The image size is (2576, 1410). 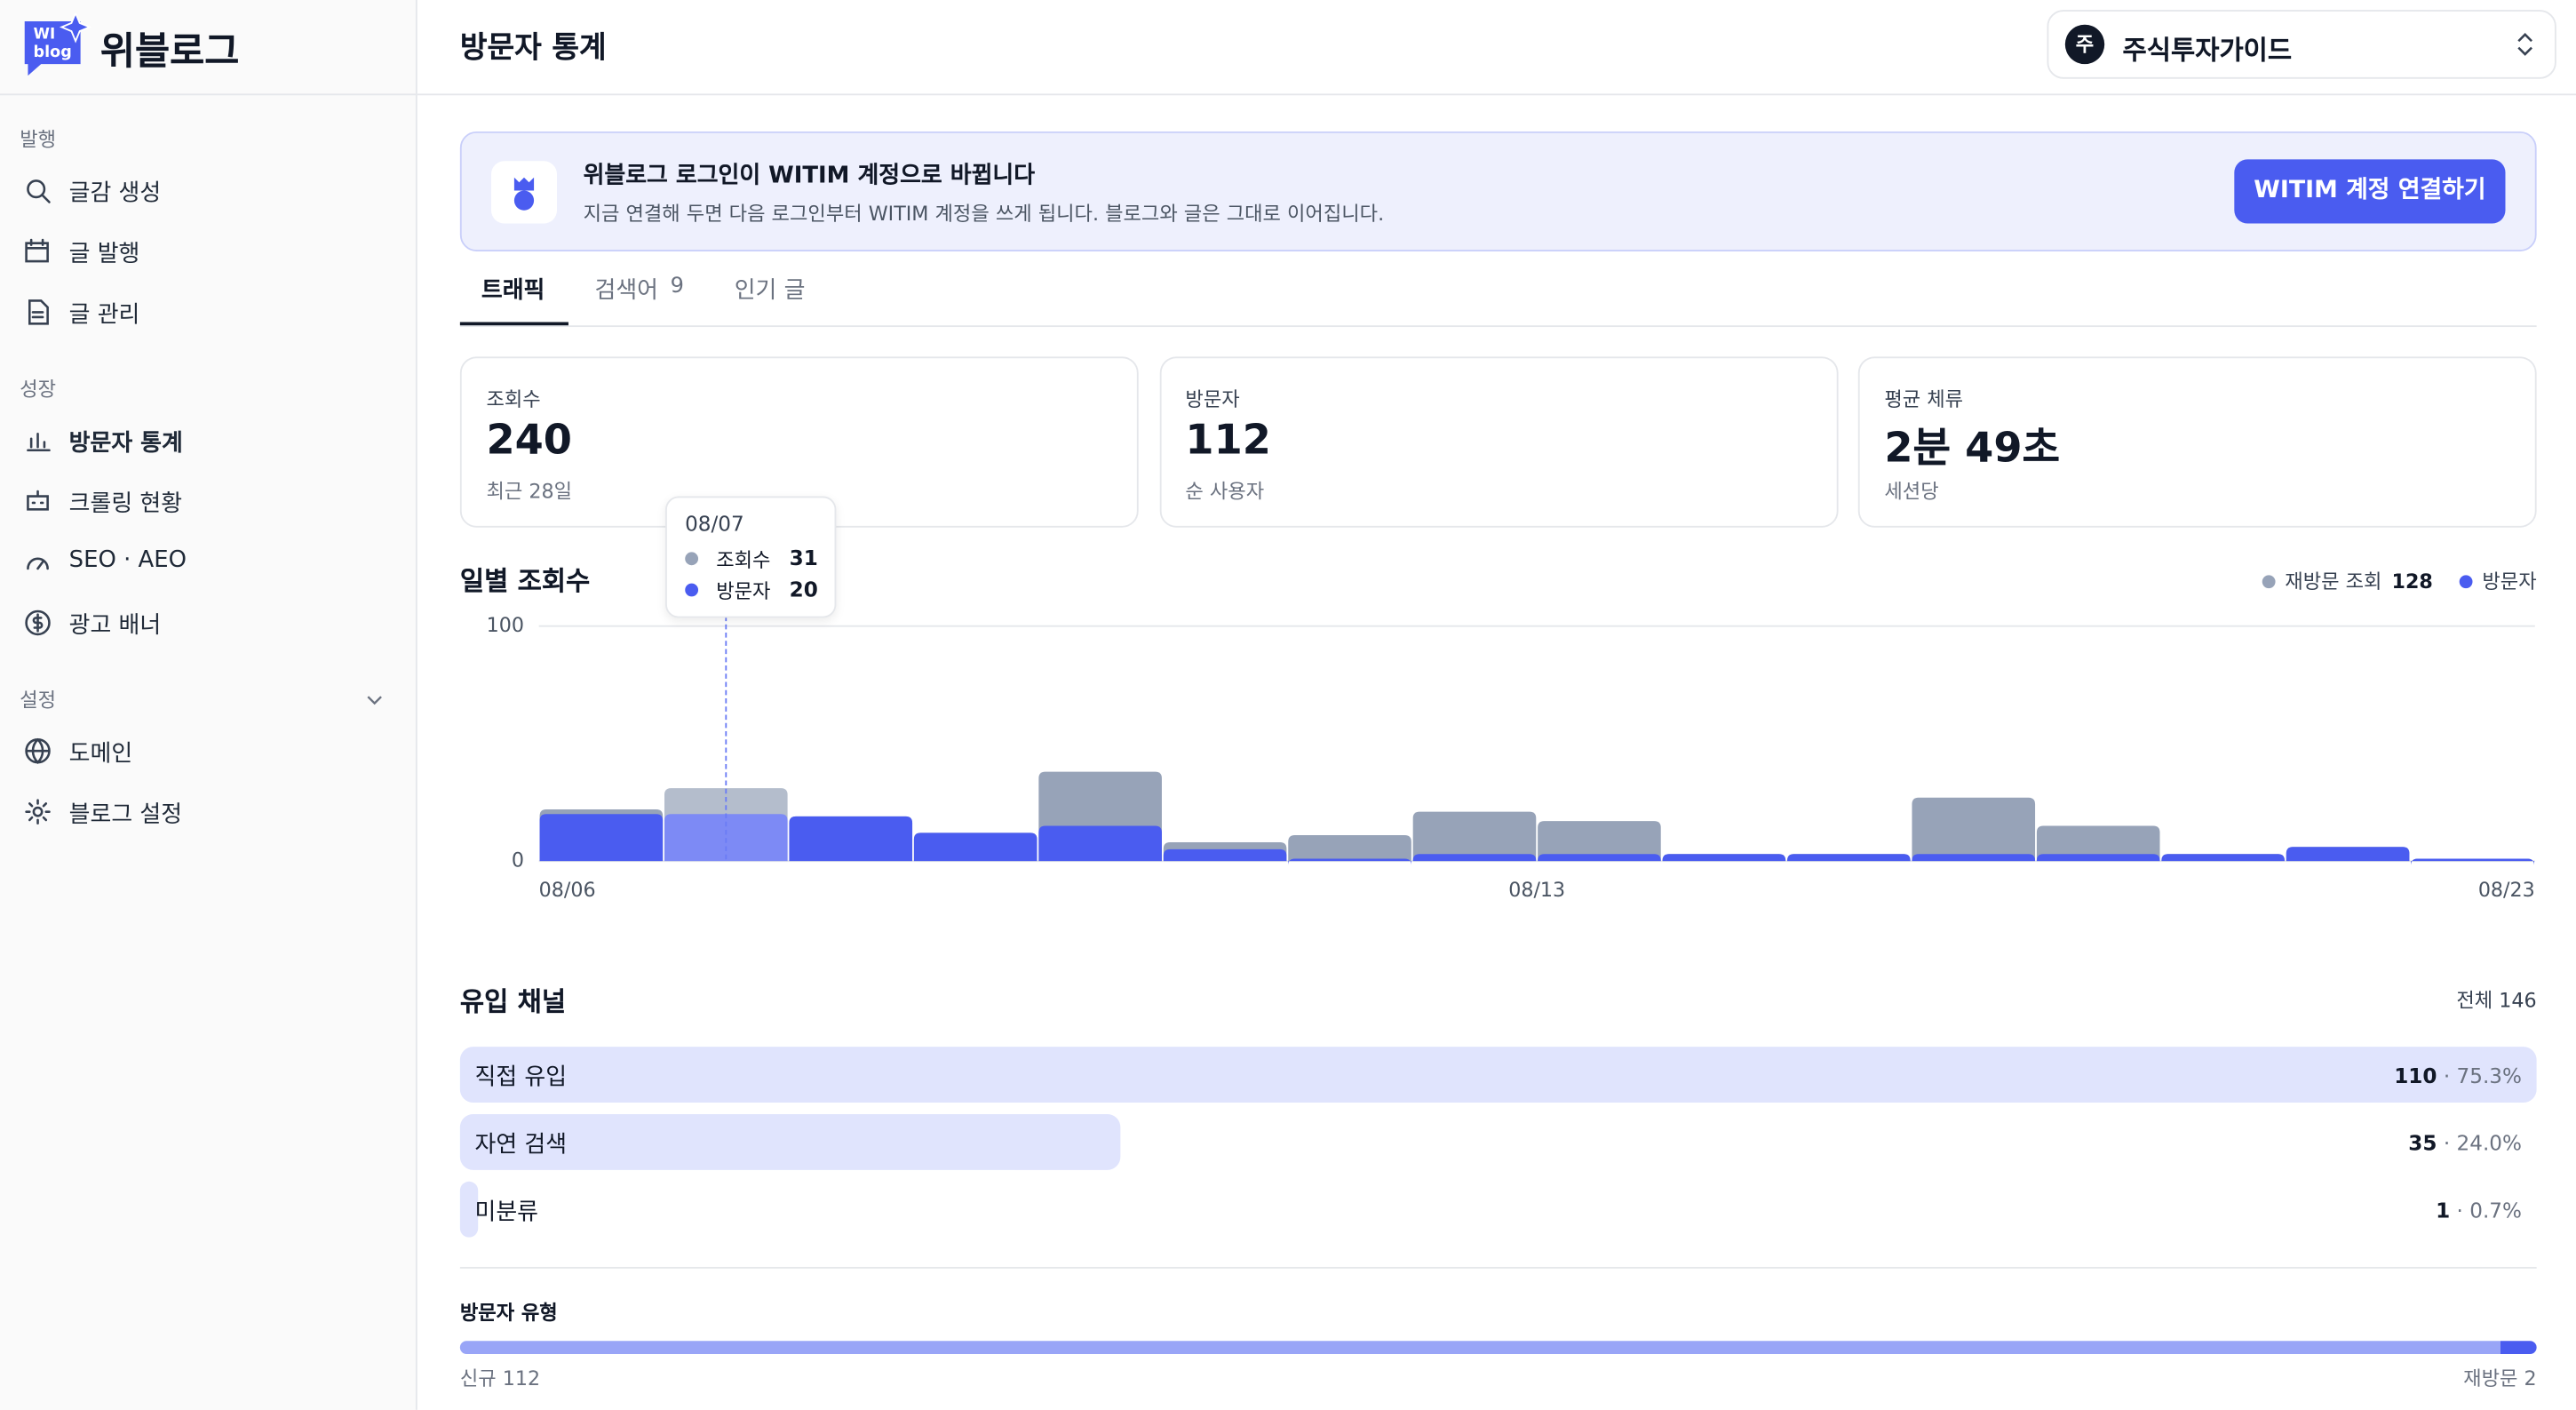 I want to click on stat-value: 240, so click(x=529, y=439).